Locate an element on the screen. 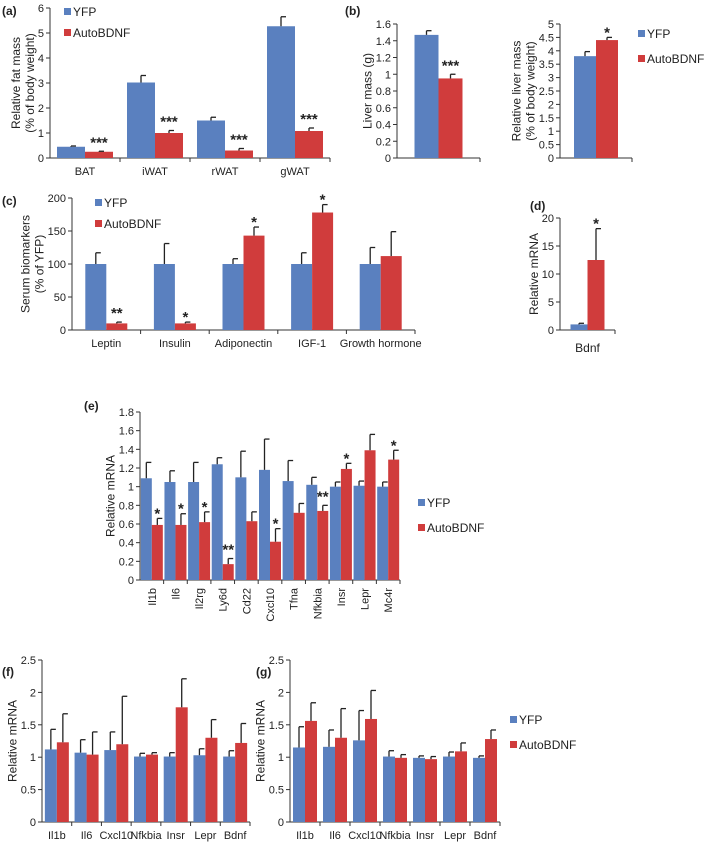 Image resolution: width=709 pixels, height=844 pixels. y-tick-label: 1.8 is located at coordinates (126, 413).